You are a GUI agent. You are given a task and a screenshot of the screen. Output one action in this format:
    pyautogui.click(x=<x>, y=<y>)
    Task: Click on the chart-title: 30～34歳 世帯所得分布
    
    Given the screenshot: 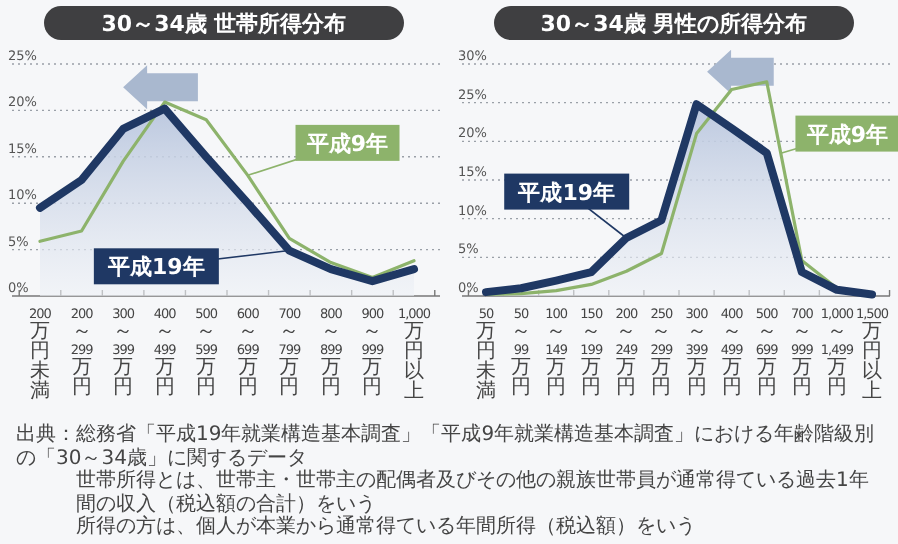 What is the action you would take?
    pyautogui.click(x=224, y=24)
    